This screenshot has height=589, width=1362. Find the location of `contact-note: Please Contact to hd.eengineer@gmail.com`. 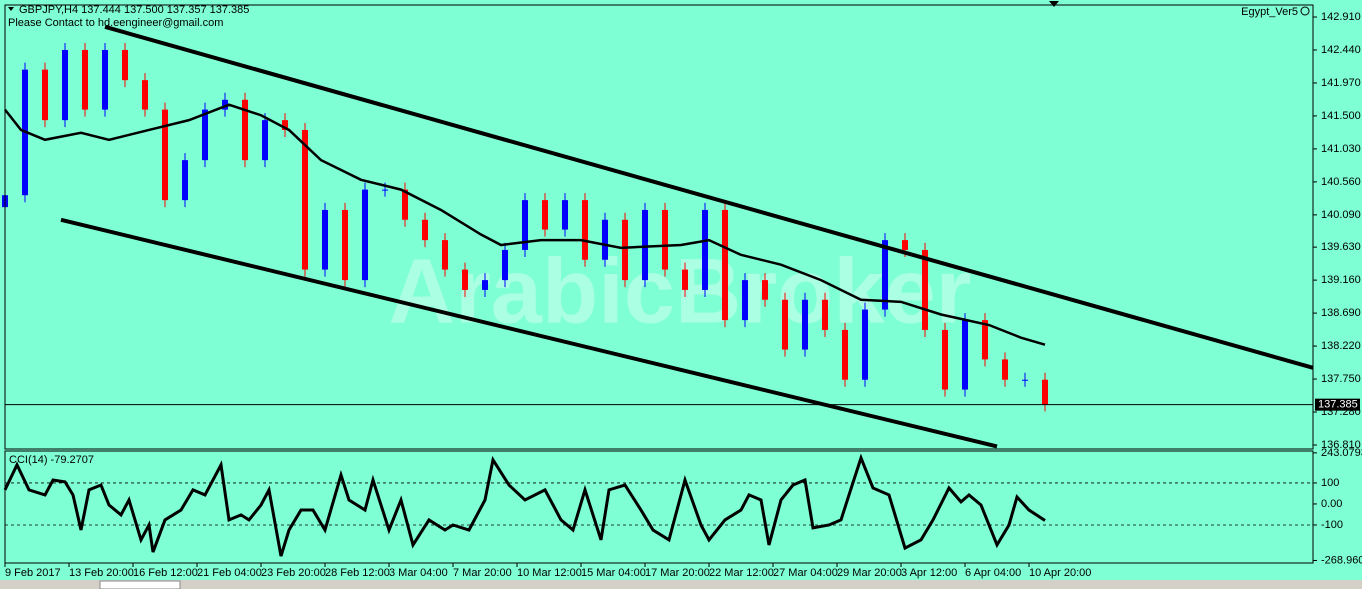

contact-note: Please Contact to hd.eengineer@gmail.com is located at coordinates (115, 23).